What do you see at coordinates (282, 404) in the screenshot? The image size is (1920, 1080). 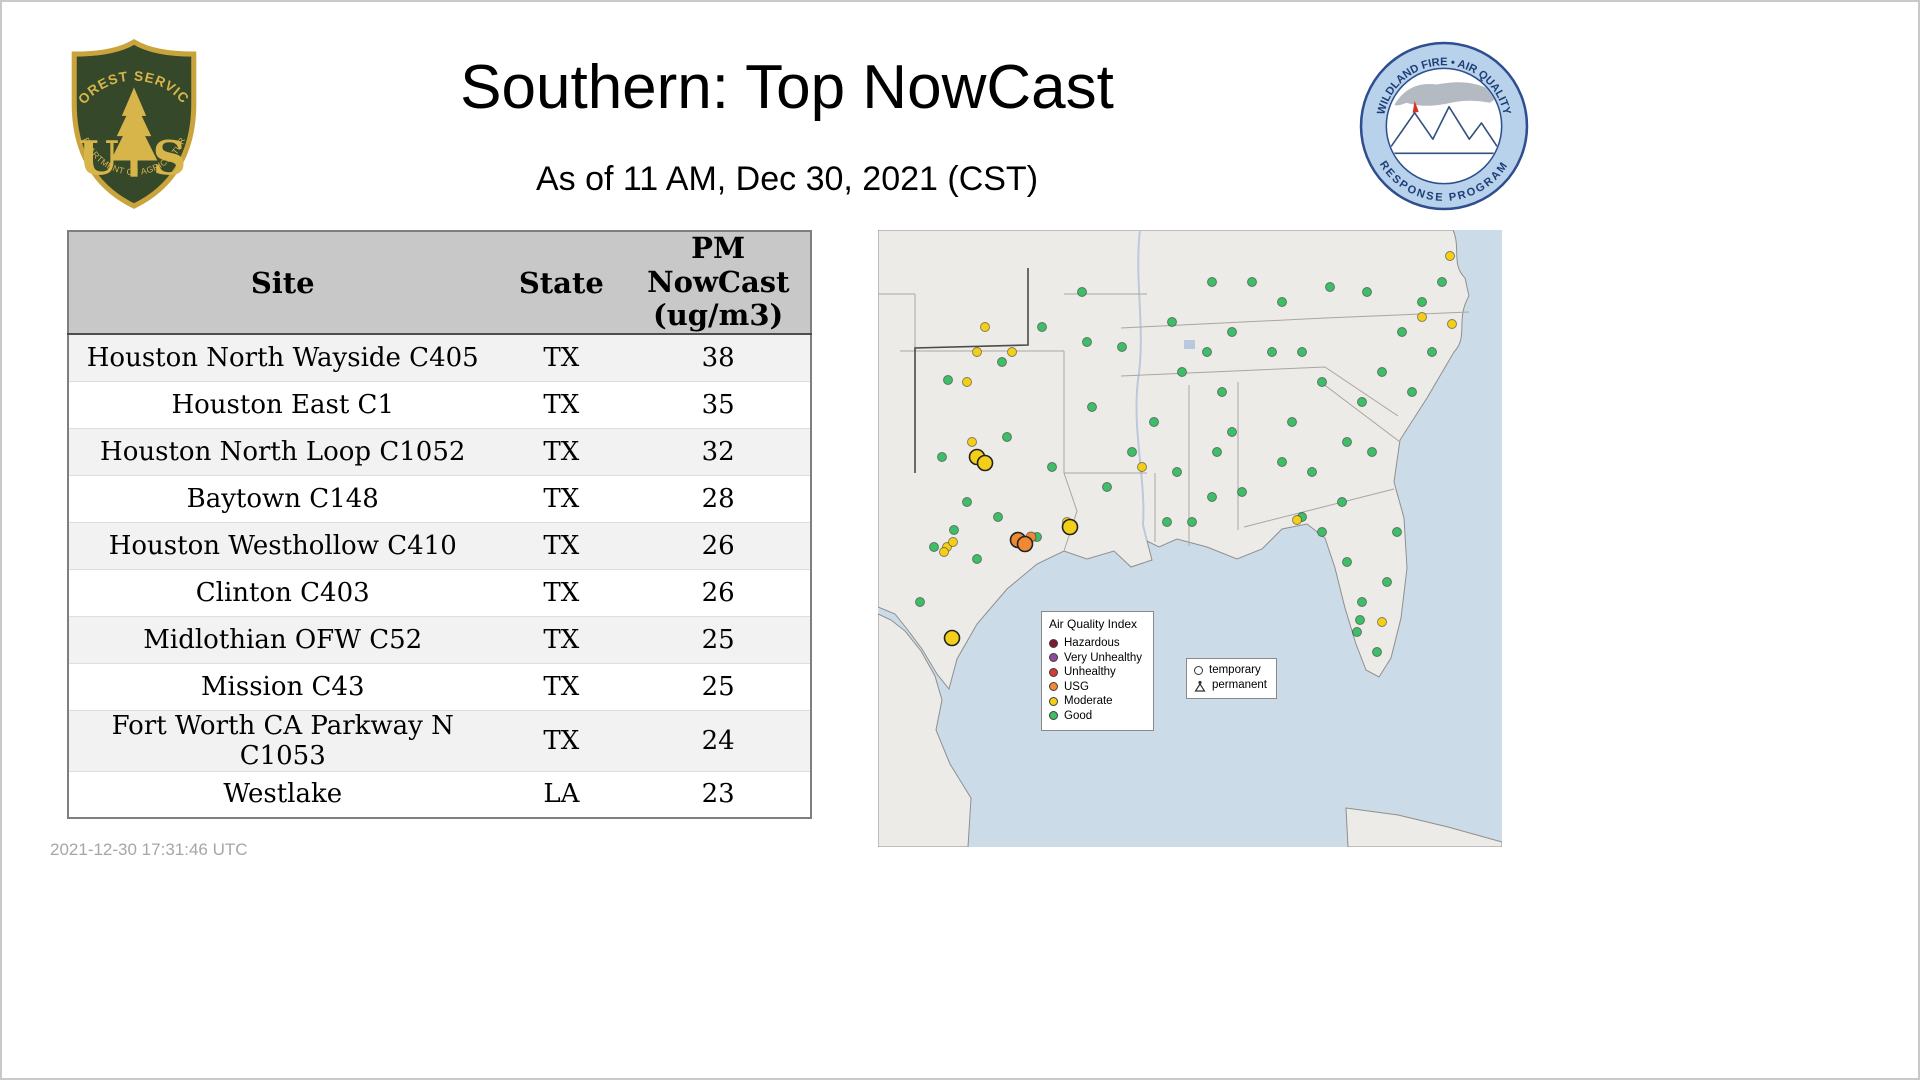 I see `site-cell: Houston East C1` at bounding box center [282, 404].